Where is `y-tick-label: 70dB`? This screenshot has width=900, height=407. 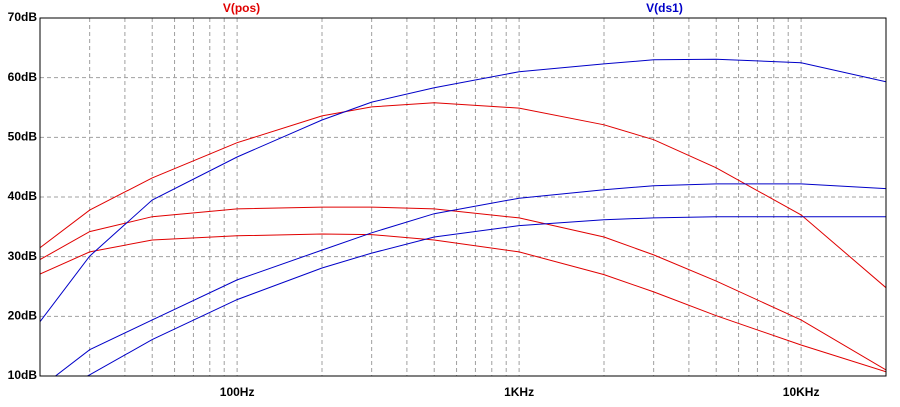
y-tick-label: 70dB is located at coordinates (23, 17).